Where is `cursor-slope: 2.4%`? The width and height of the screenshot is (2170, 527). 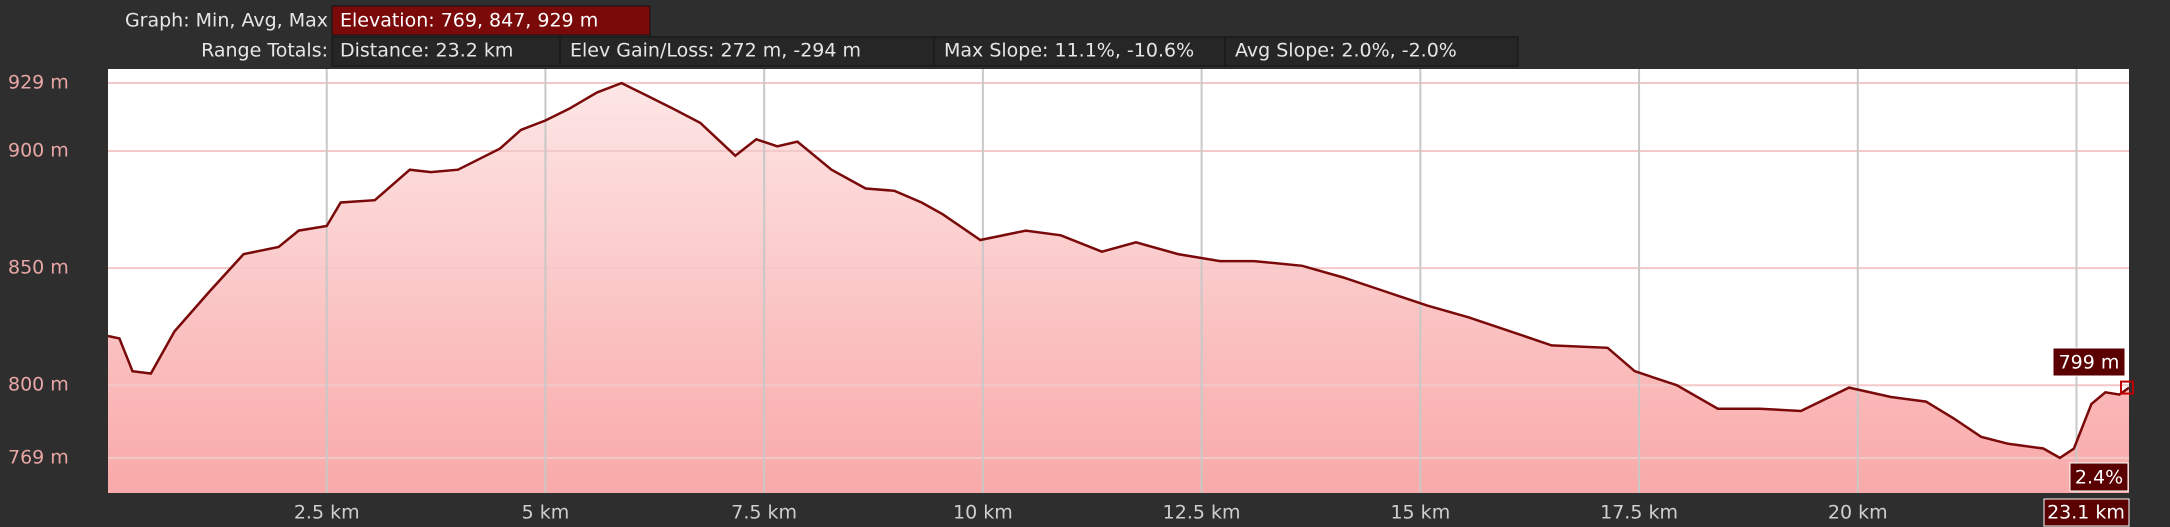 cursor-slope: 2.4% is located at coordinates (2099, 478).